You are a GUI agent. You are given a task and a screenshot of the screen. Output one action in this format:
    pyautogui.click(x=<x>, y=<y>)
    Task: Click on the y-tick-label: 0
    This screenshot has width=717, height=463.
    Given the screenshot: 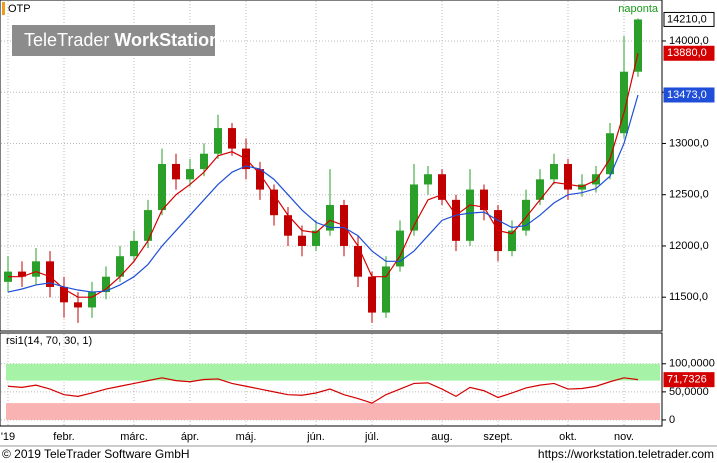 What is the action you would take?
    pyautogui.click(x=672, y=420)
    